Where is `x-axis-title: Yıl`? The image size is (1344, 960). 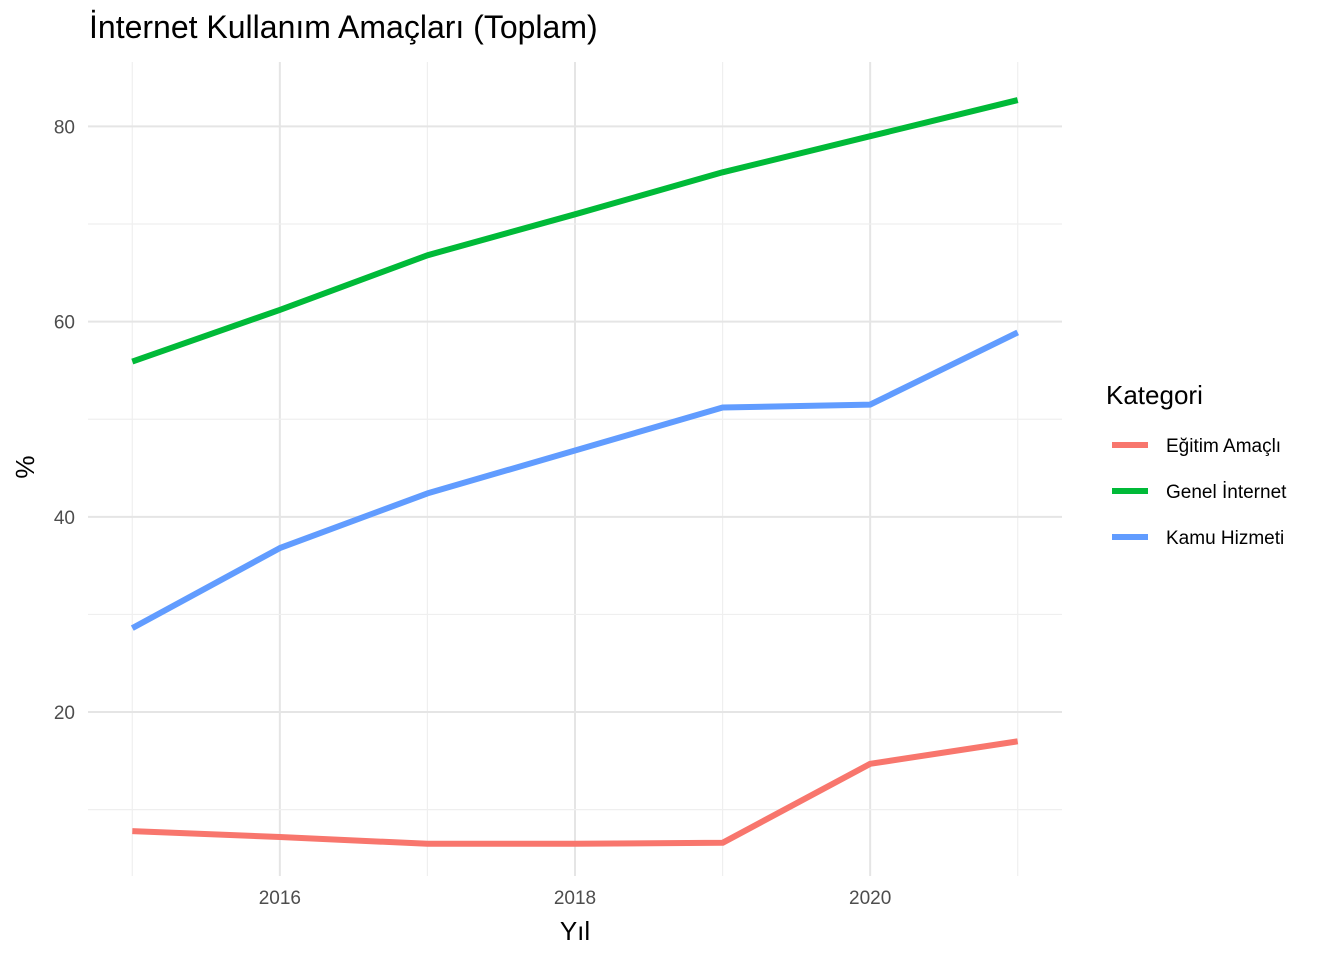 x-axis-title: Yıl is located at coordinates (575, 931).